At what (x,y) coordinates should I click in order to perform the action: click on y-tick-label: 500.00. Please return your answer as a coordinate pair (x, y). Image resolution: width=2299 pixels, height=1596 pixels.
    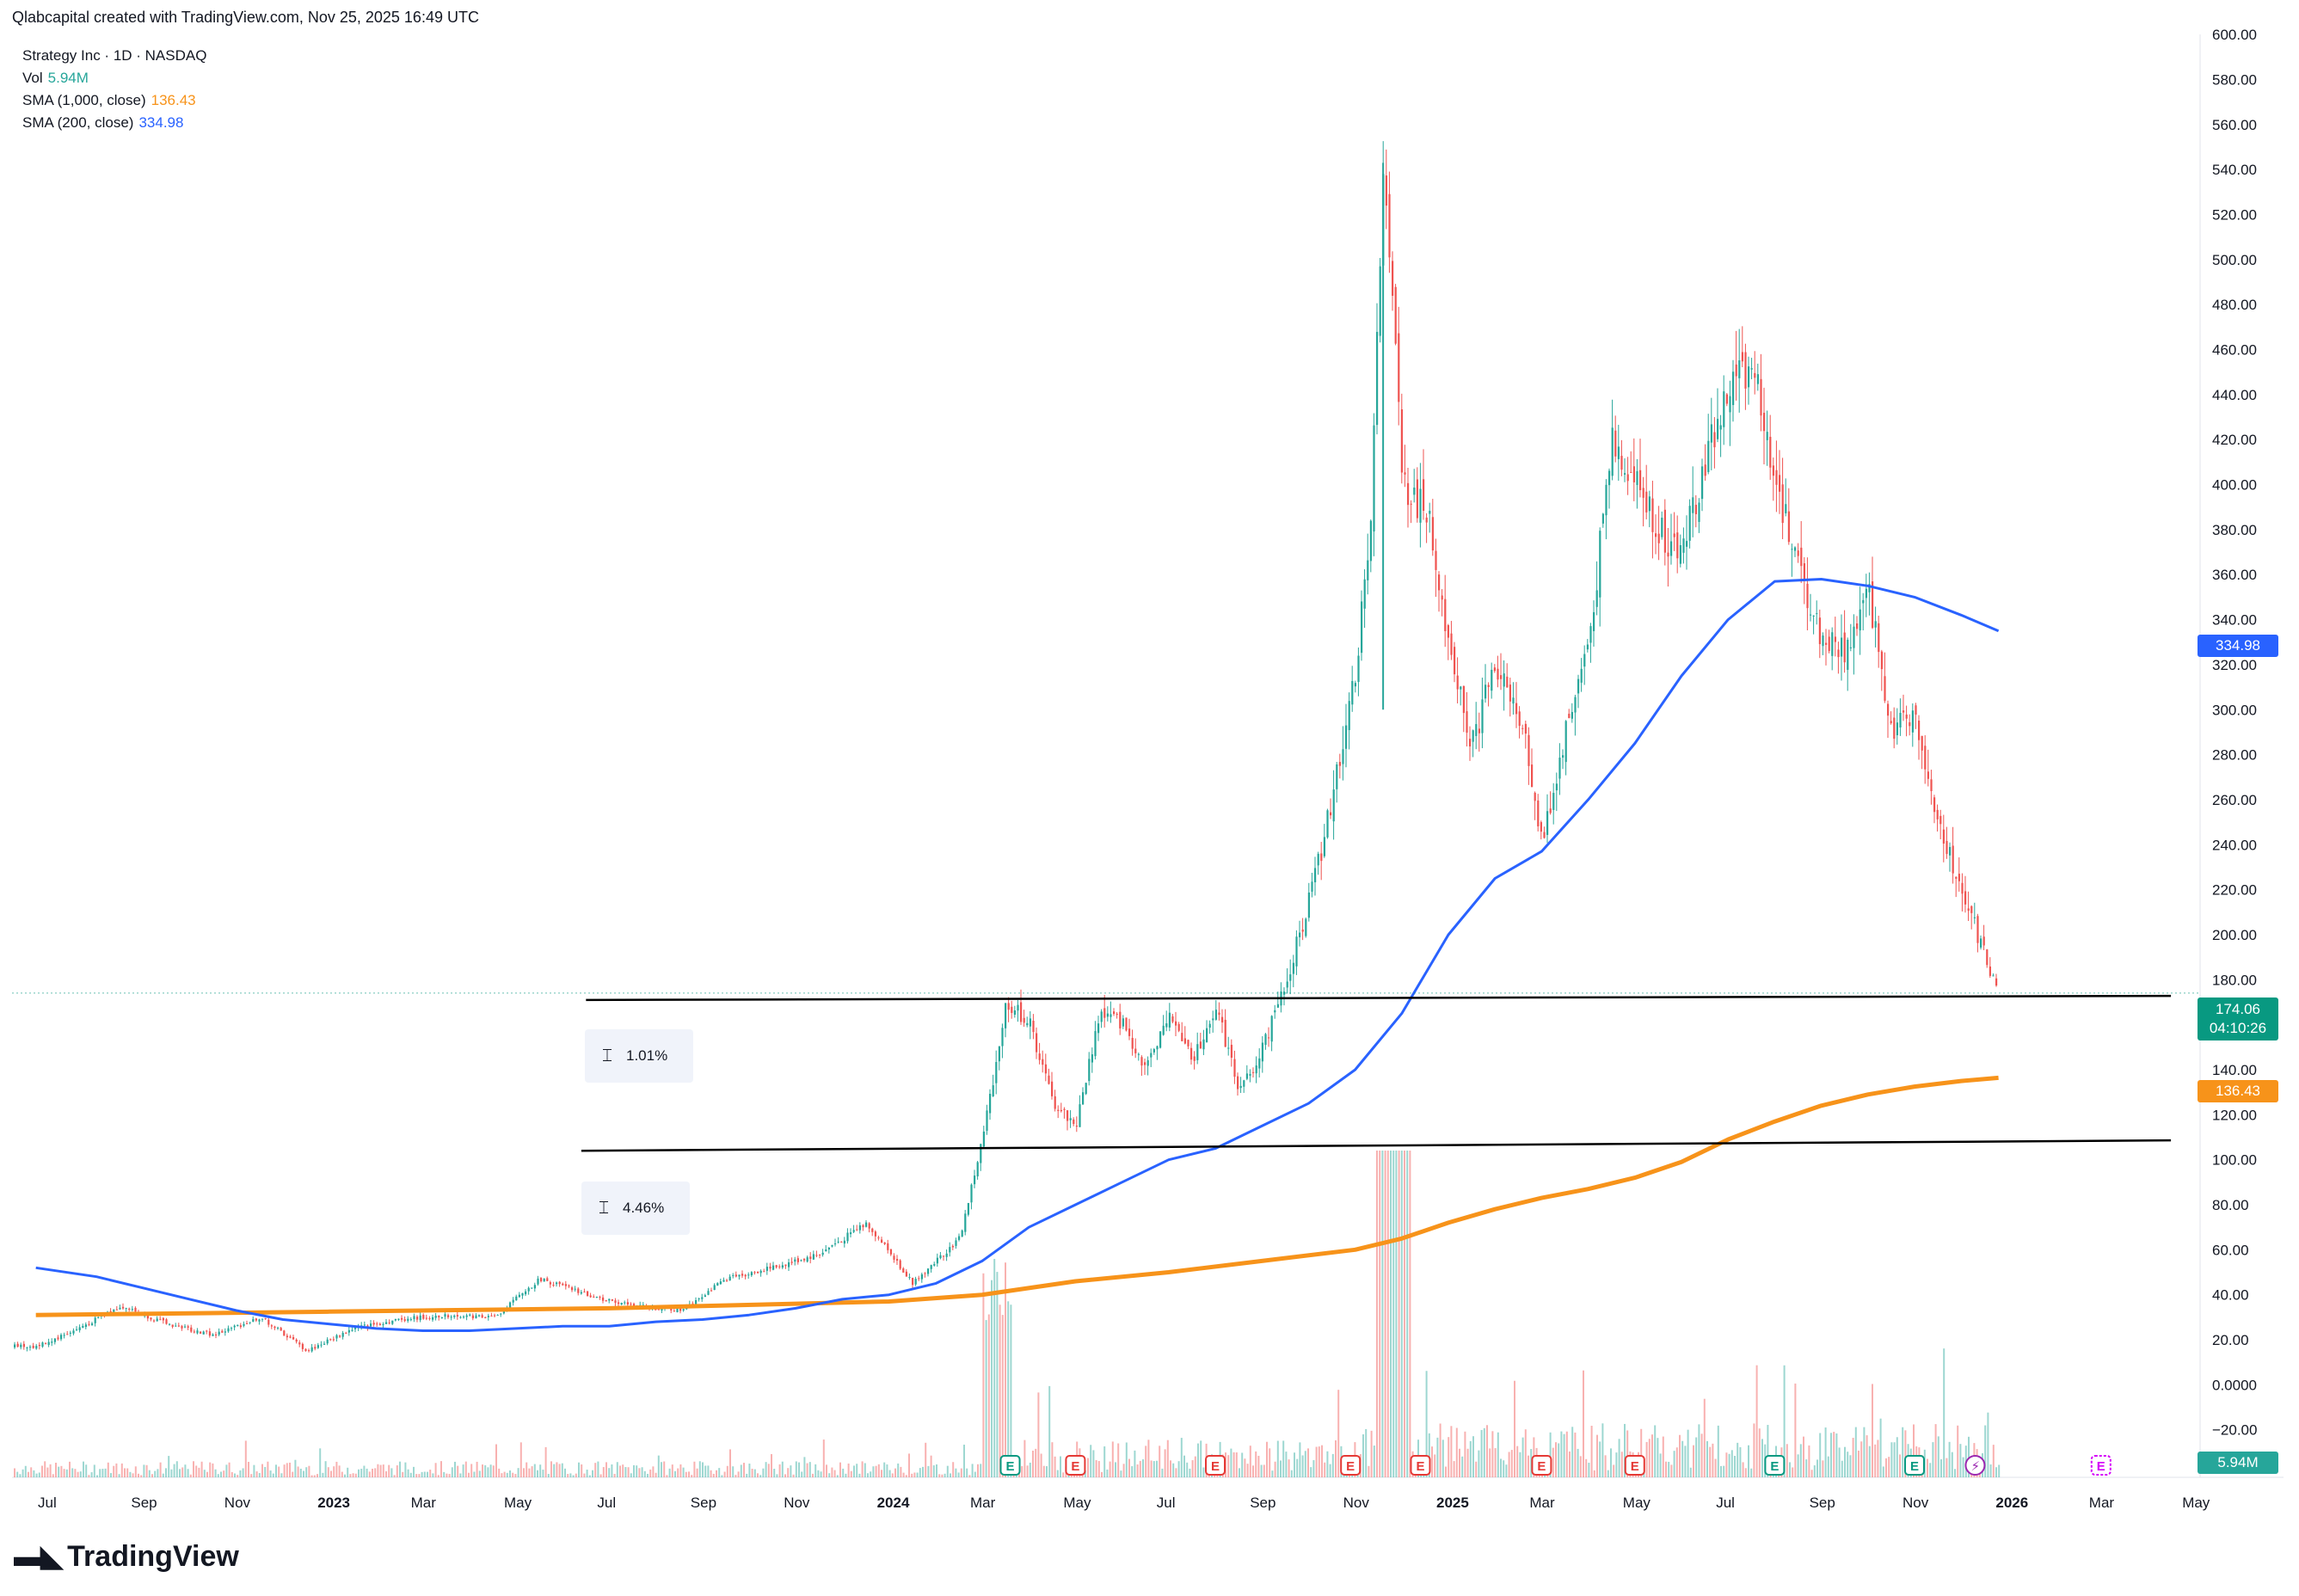
    Looking at the image, I should click on (2234, 260).